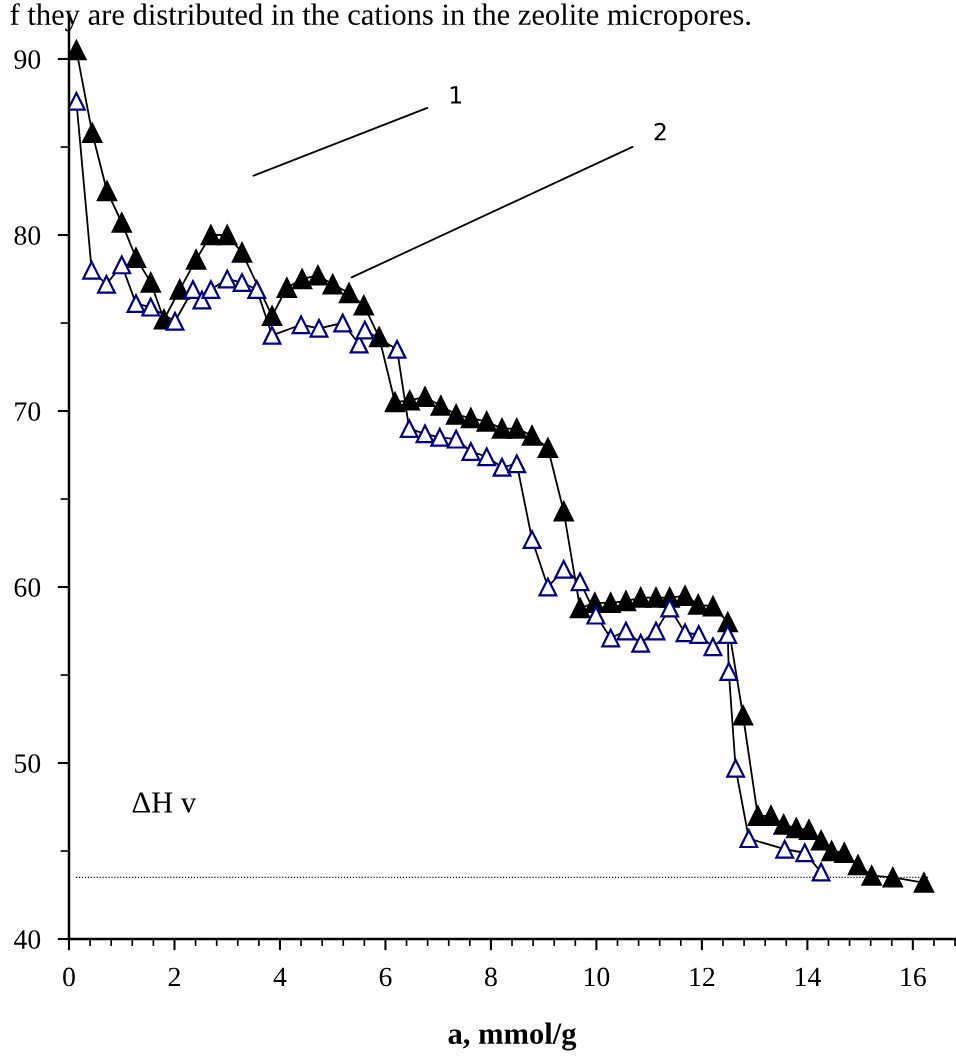  Describe the element at coordinates (456, 95) in the screenshot. I see `annotation: 1` at that location.